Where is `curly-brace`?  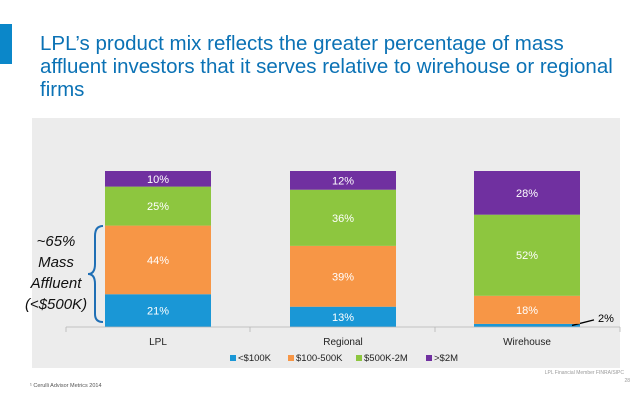
curly-brace is located at coordinates (95, 274).